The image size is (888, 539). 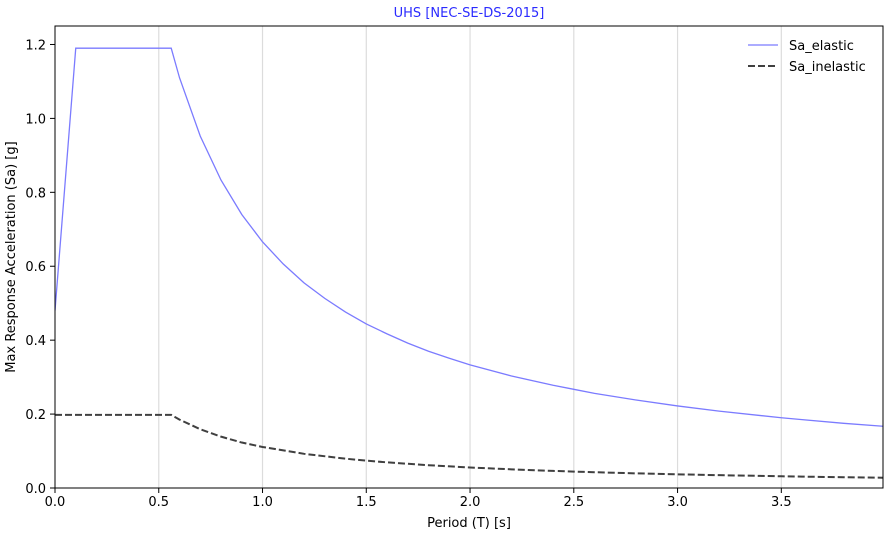 What do you see at coordinates (35, 489) in the screenshot?
I see `y-tick-label: 0.0` at bounding box center [35, 489].